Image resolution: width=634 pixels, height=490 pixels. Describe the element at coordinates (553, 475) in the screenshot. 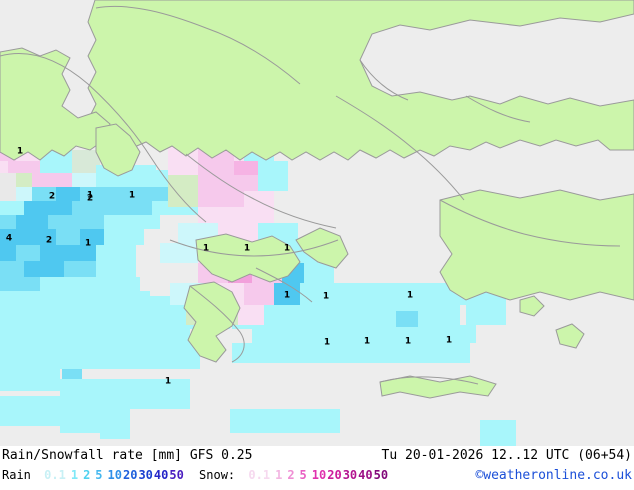

I see `copyright-link: ©weatheronline.co.uk` at that location.